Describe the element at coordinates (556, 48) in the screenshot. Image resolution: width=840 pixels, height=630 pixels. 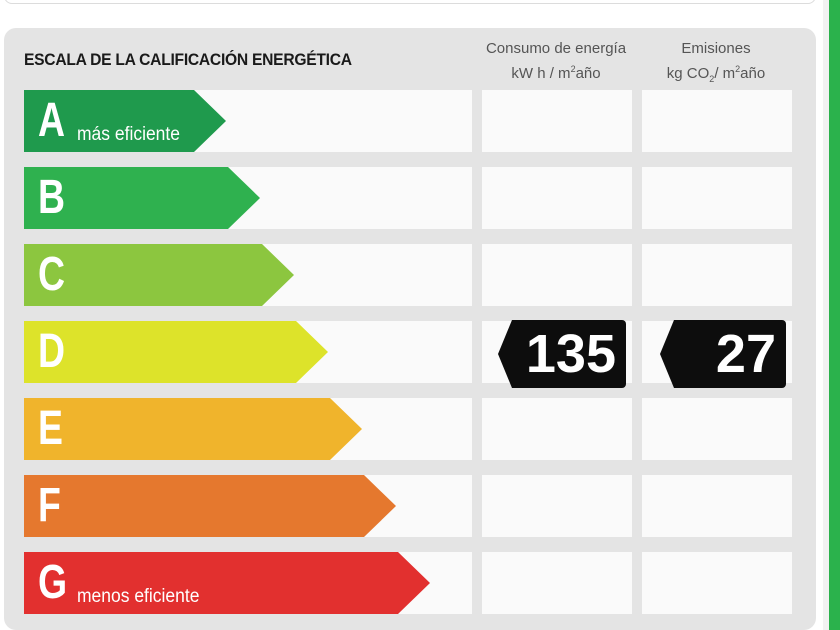
I see `consumo-header-title: Consumo de energía` at that location.